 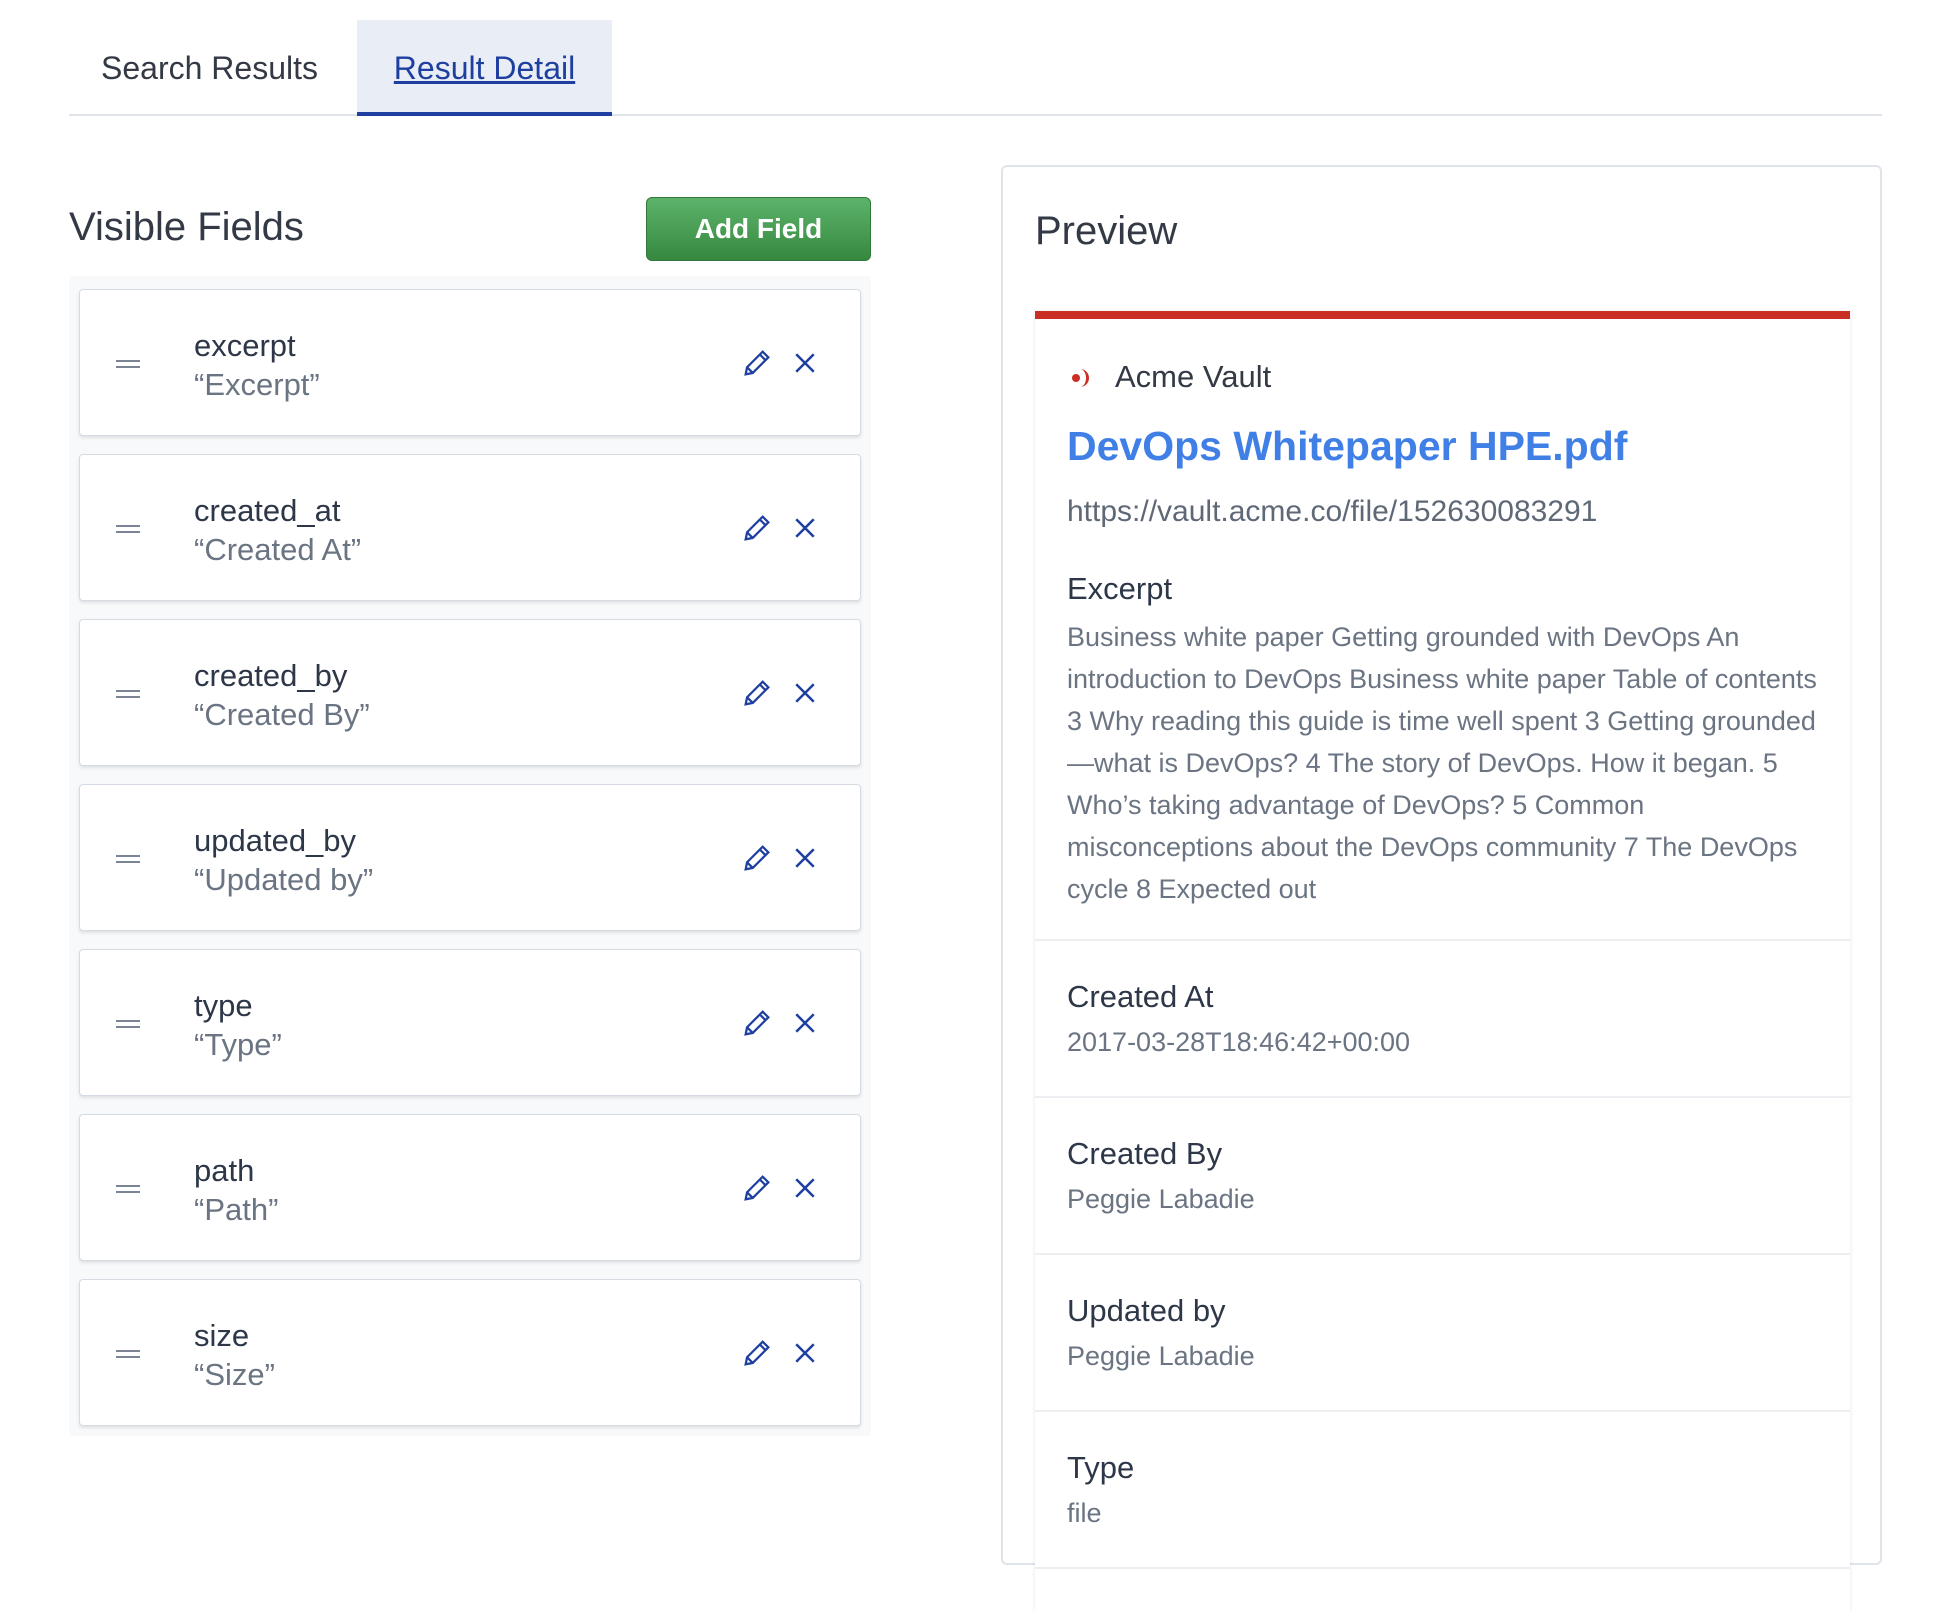 I want to click on source-name: Acme Vault, so click(x=1193, y=376).